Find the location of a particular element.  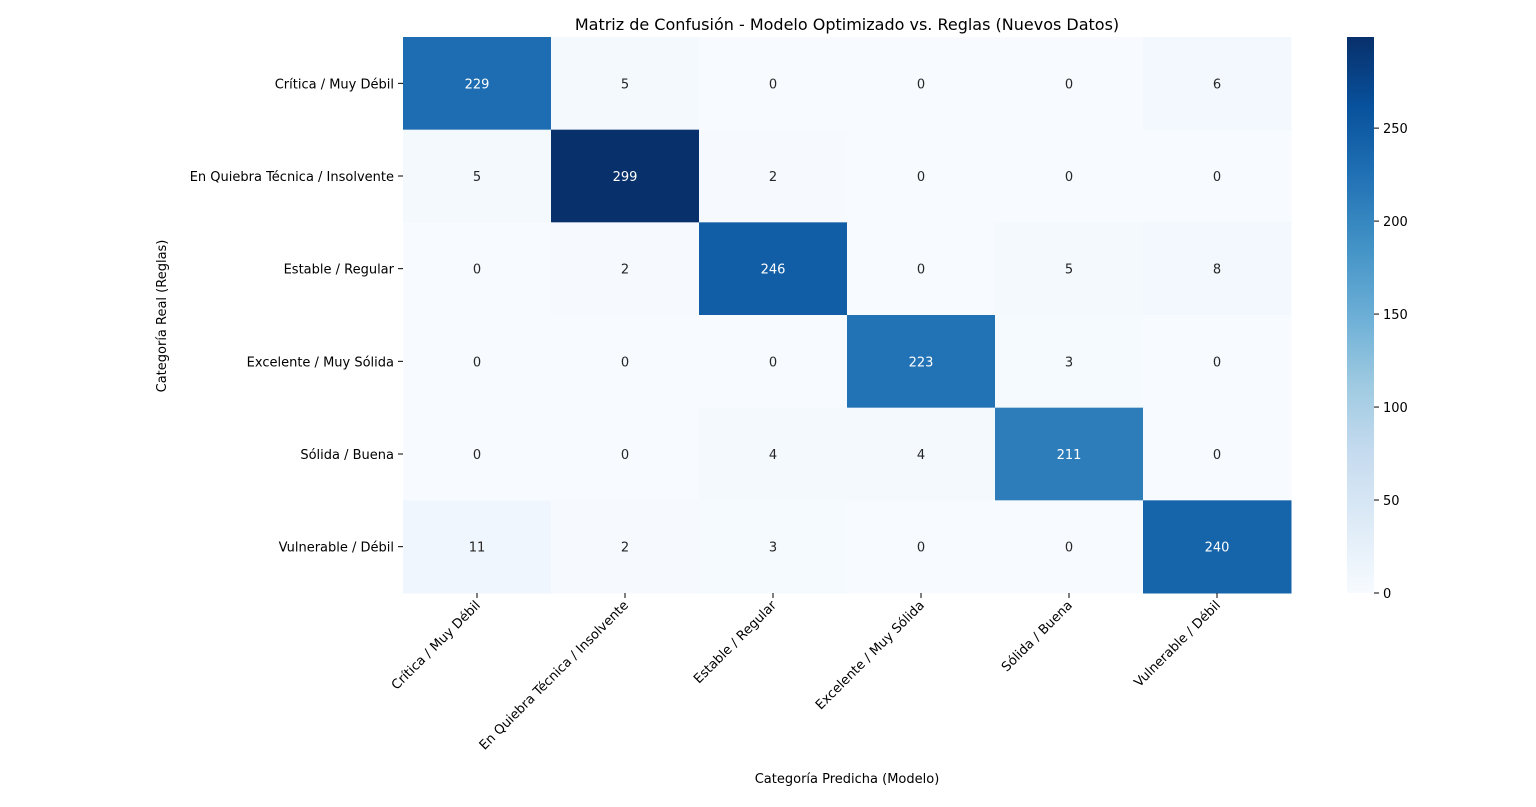

x-tick-label: Estable / Regular is located at coordinates (735, 642).